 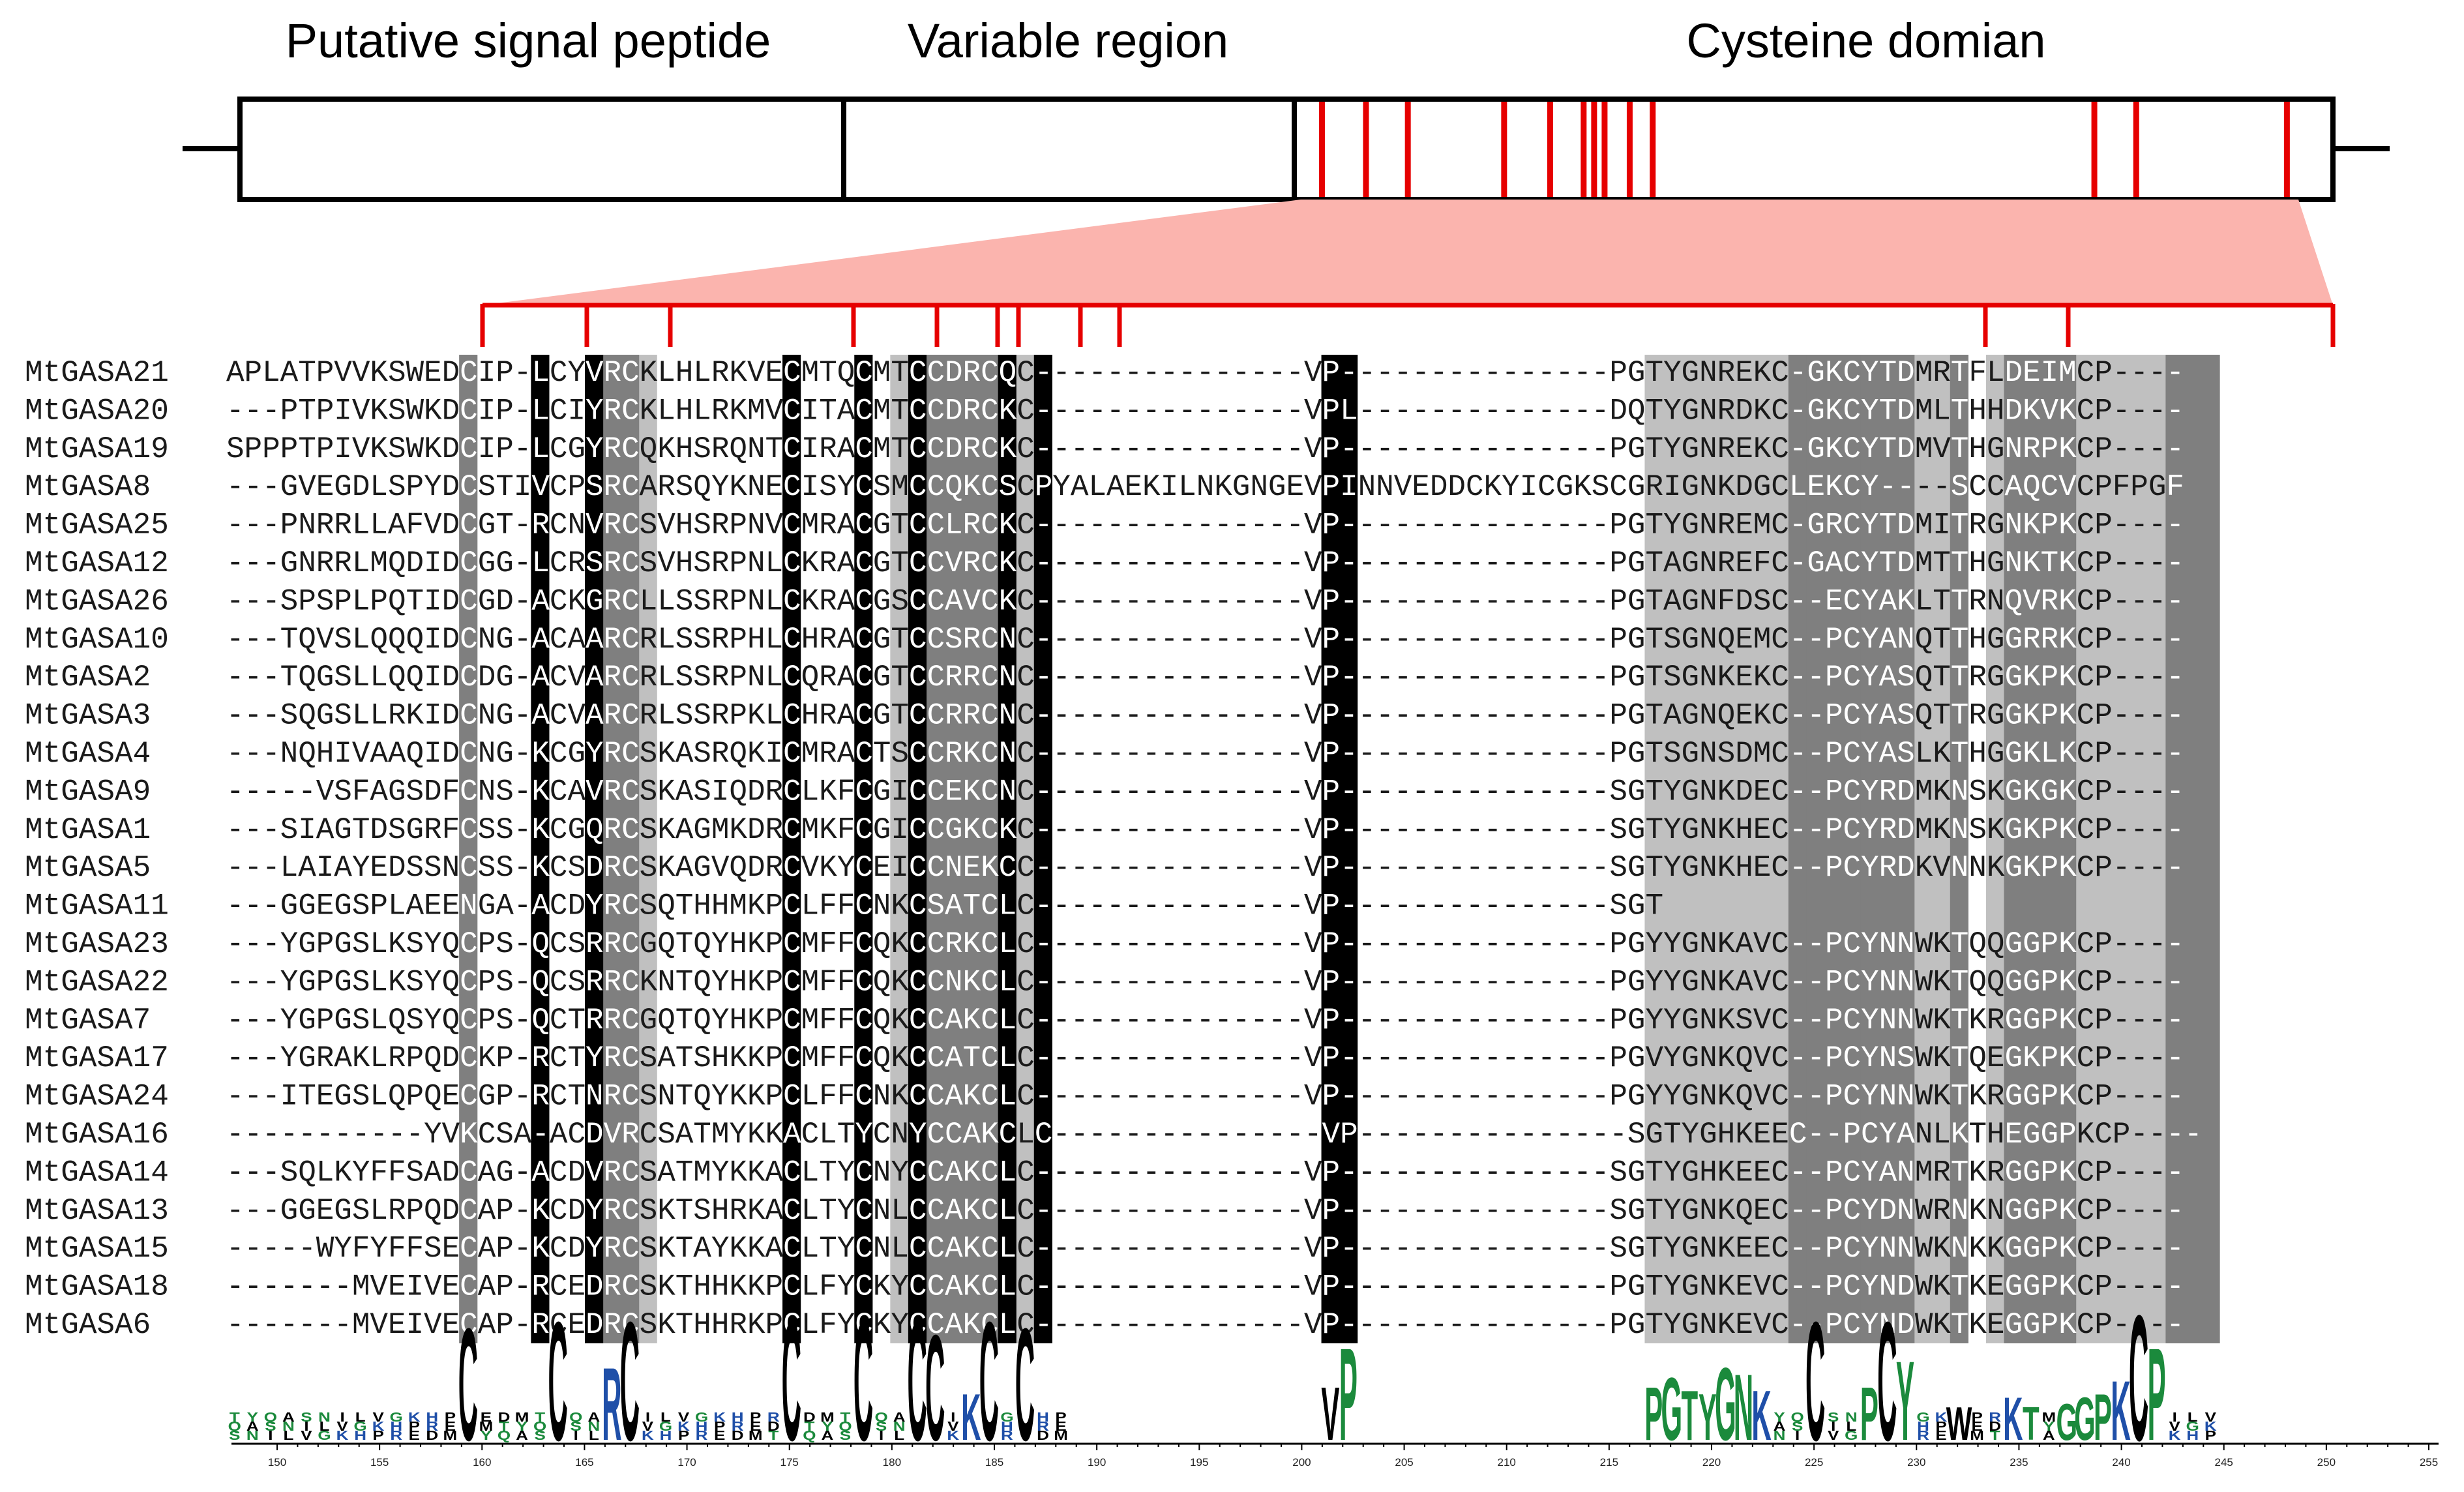 What do you see at coordinates (325, 1172) in the screenshot?
I see `residue: L` at bounding box center [325, 1172].